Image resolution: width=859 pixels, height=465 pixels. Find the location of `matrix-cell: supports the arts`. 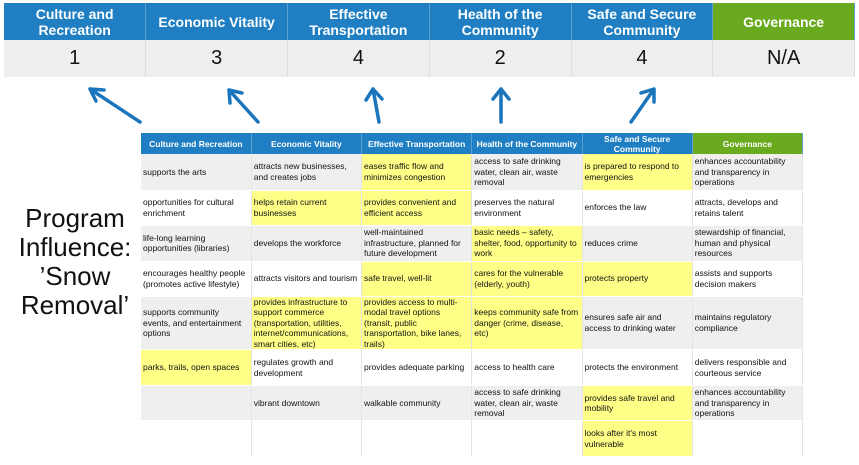

matrix-cell: supports the arts is located at coordinates (196, 172).